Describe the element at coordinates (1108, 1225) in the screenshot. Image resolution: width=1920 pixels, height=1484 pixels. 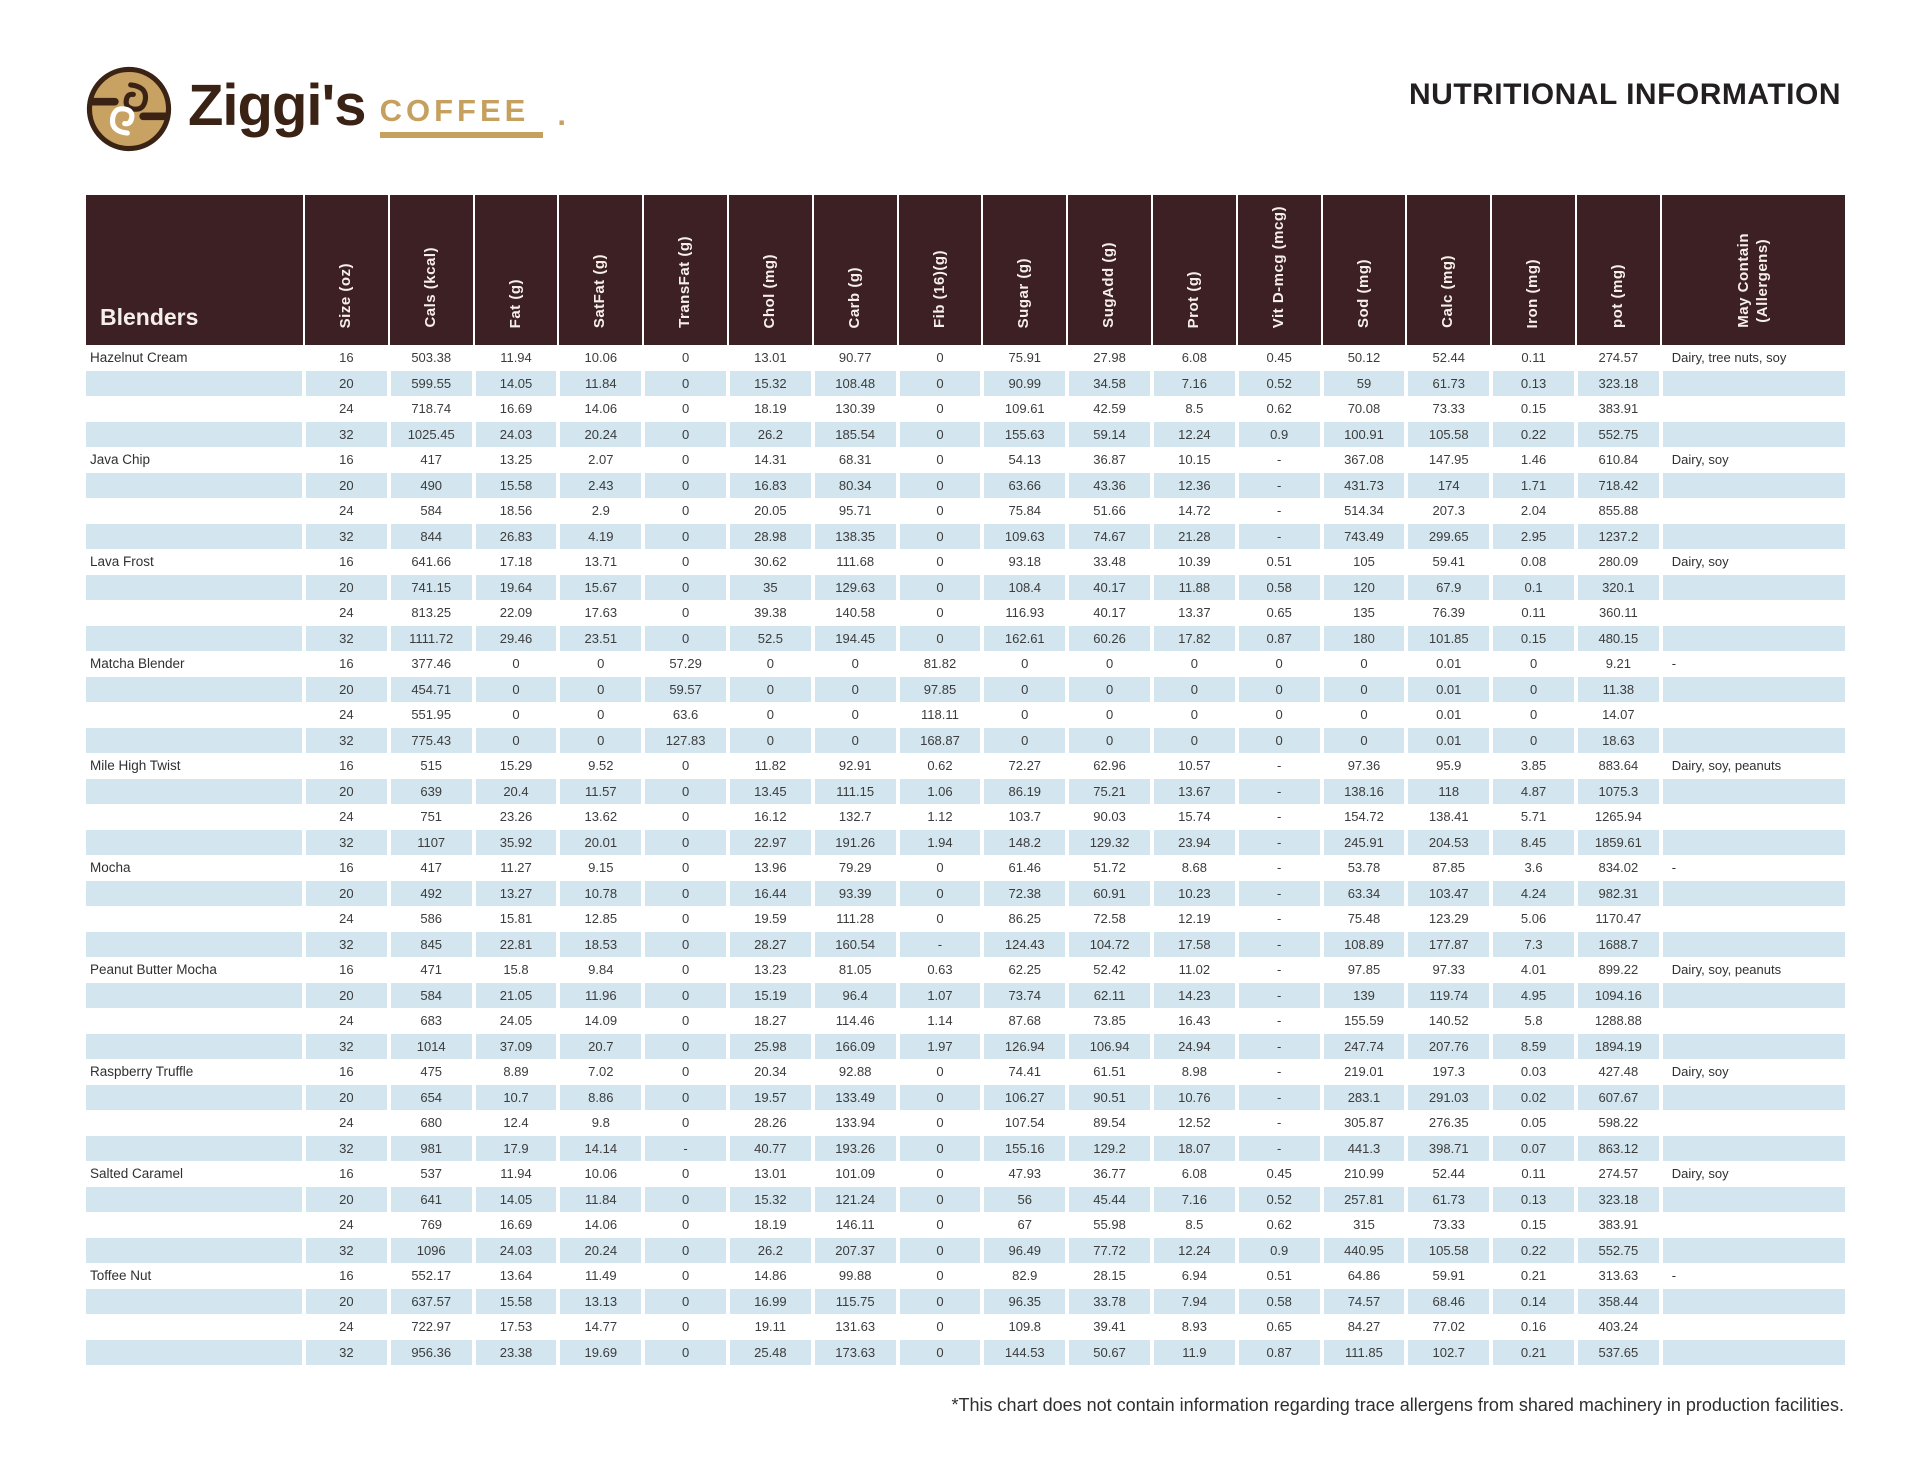
I see `value-cell: 55.98` at that location.